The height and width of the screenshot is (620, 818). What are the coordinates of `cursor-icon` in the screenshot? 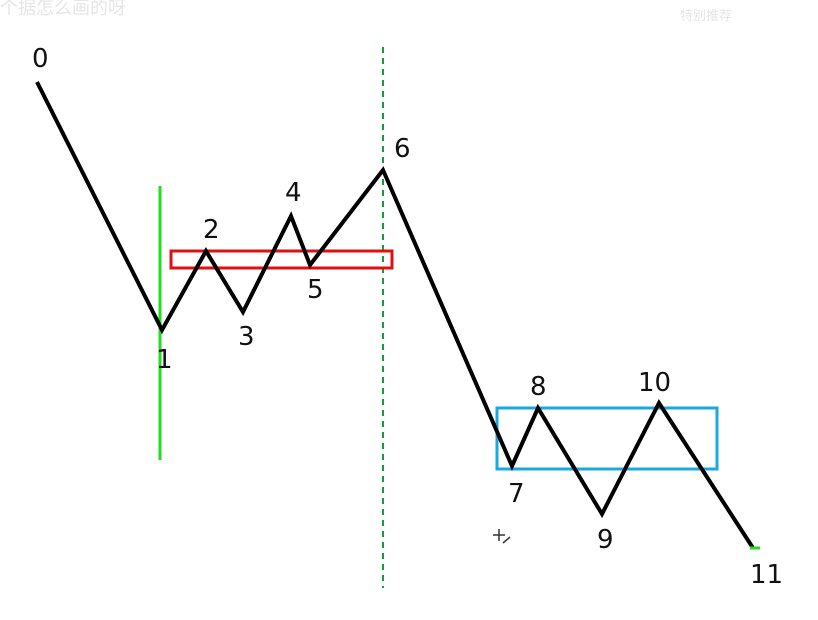 It's located at (502, 536).